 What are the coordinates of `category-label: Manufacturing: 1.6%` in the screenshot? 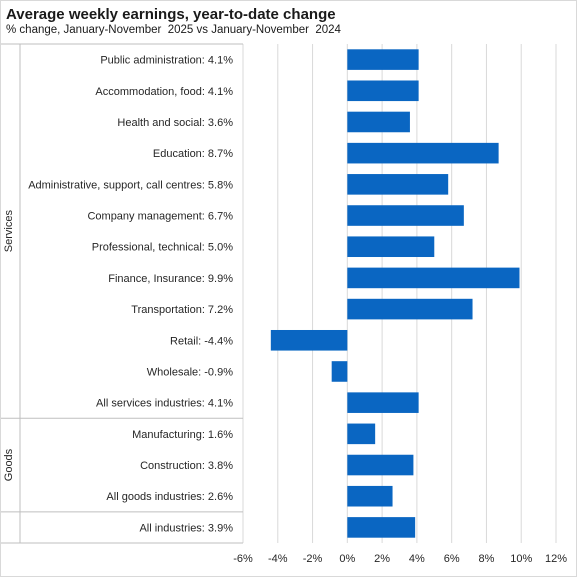 It's located at (182, 435).